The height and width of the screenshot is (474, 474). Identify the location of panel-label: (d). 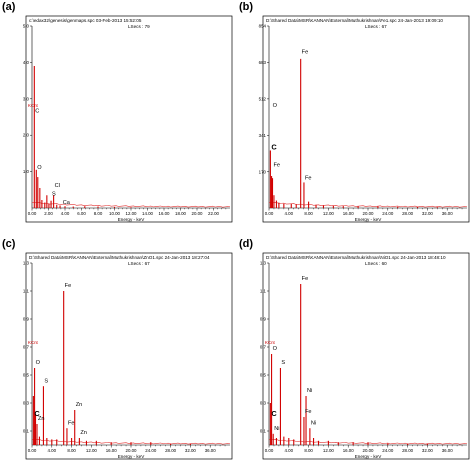
(246, 244).